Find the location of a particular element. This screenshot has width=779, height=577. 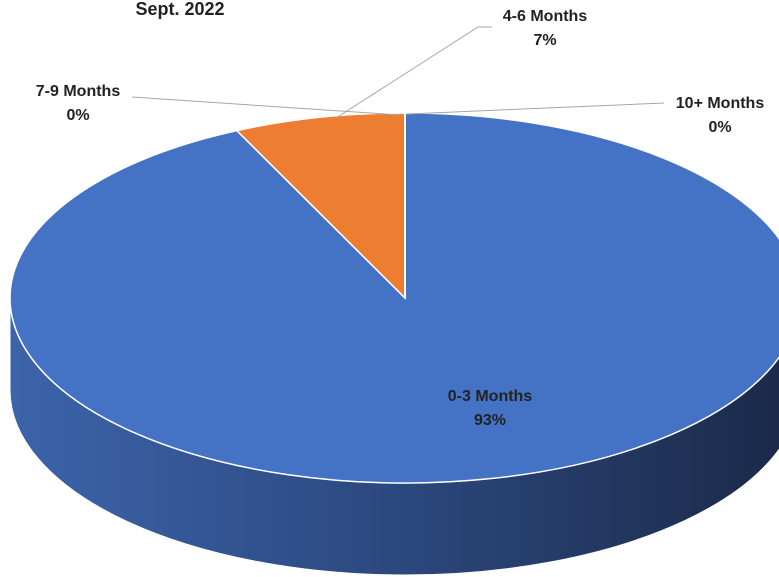

data-label-value: 93% is located at coordinates (490, 420).